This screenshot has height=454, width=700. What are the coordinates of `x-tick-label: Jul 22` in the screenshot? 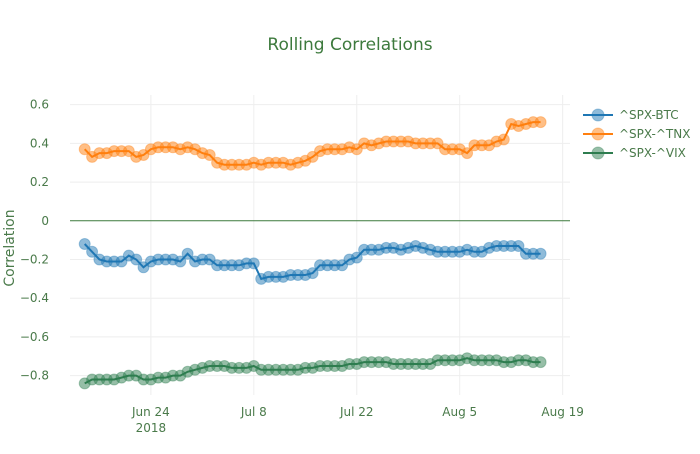 It's located at (356, 412).